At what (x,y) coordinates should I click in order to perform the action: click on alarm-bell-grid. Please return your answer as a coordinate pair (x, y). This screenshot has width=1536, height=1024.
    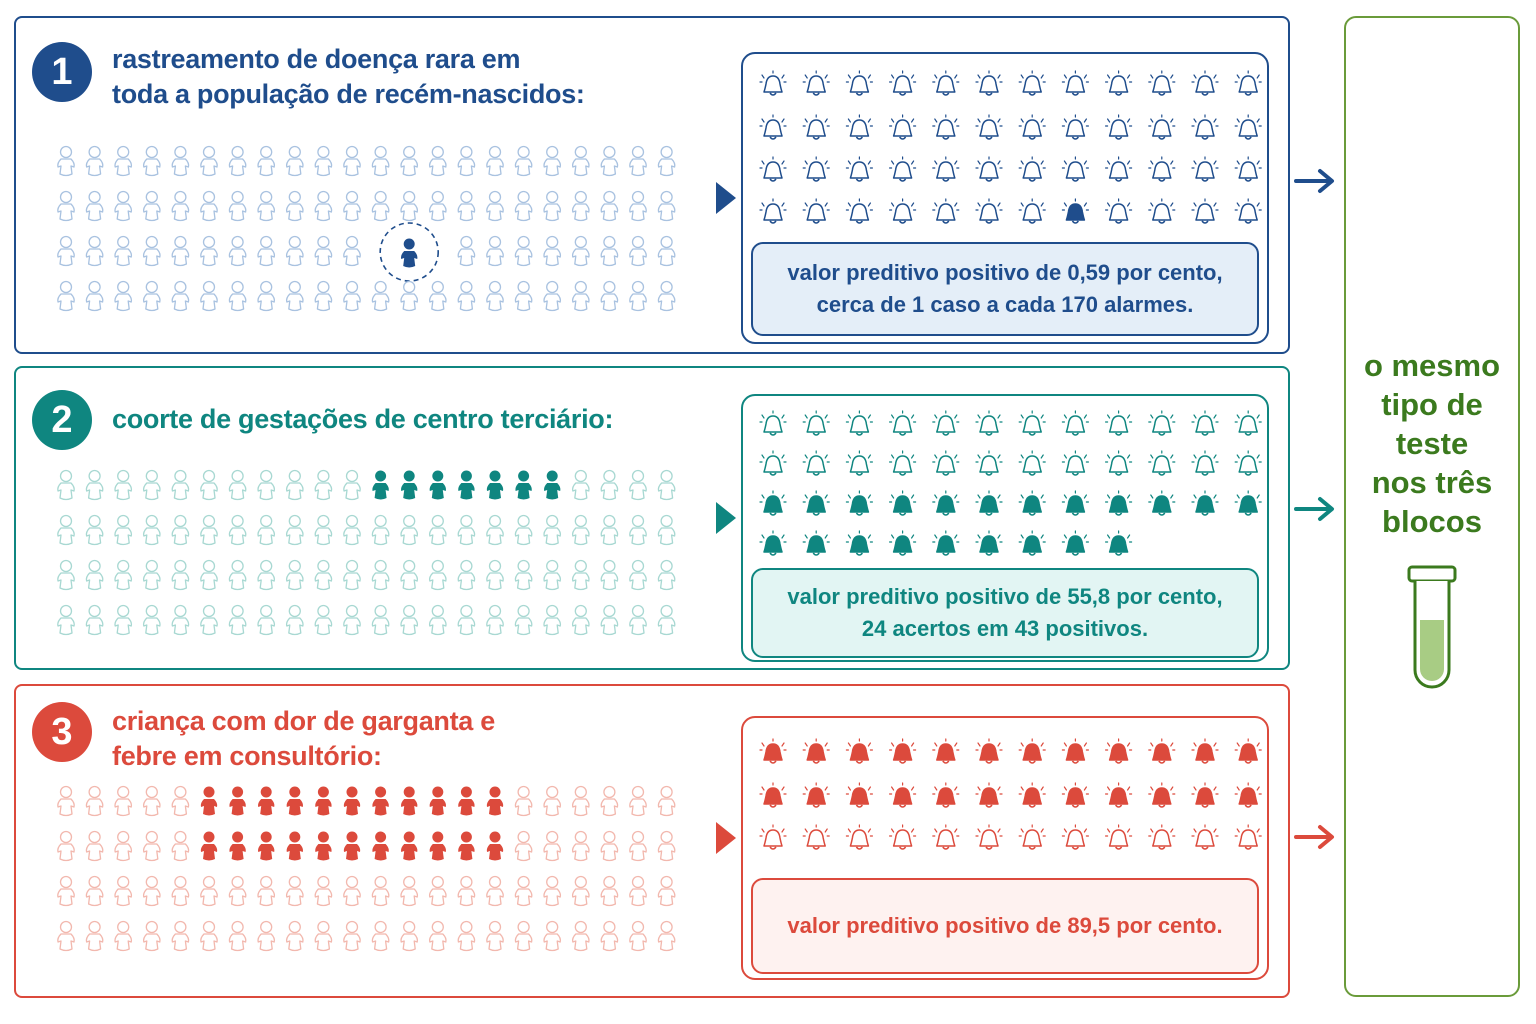
    Looking at the image, I should click on (1010, 147).